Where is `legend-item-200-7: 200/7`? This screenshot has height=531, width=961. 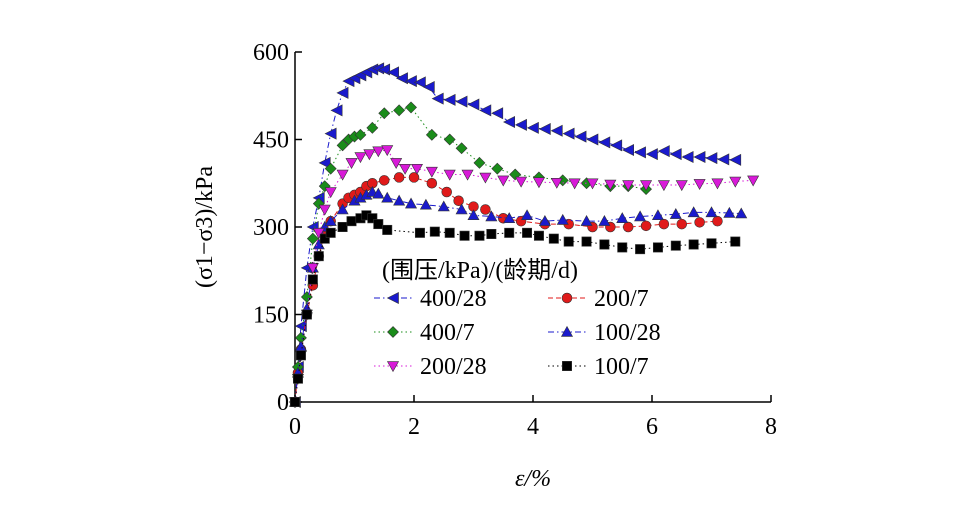 legend-item-200-7: 200/7 is located at coordinates (598, 299).